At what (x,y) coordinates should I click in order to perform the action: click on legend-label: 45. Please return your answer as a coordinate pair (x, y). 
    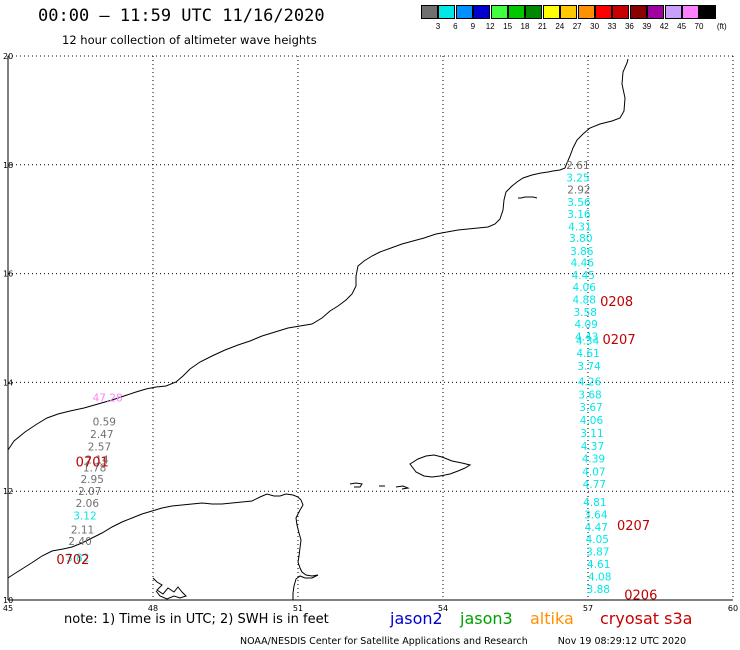
    Looking at the image, I should click on (682, 26).